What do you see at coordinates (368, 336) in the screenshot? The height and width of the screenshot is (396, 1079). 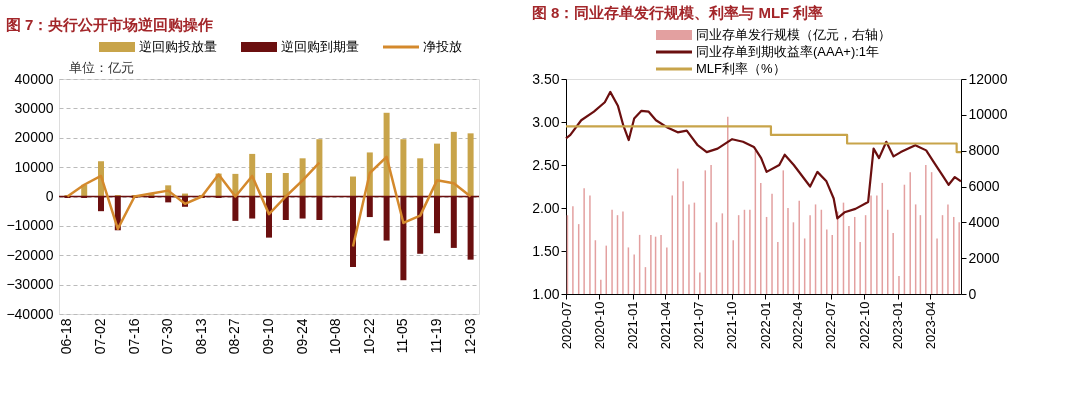 I see `x-tick-label: 10-22` at bounding box center [368, 336].